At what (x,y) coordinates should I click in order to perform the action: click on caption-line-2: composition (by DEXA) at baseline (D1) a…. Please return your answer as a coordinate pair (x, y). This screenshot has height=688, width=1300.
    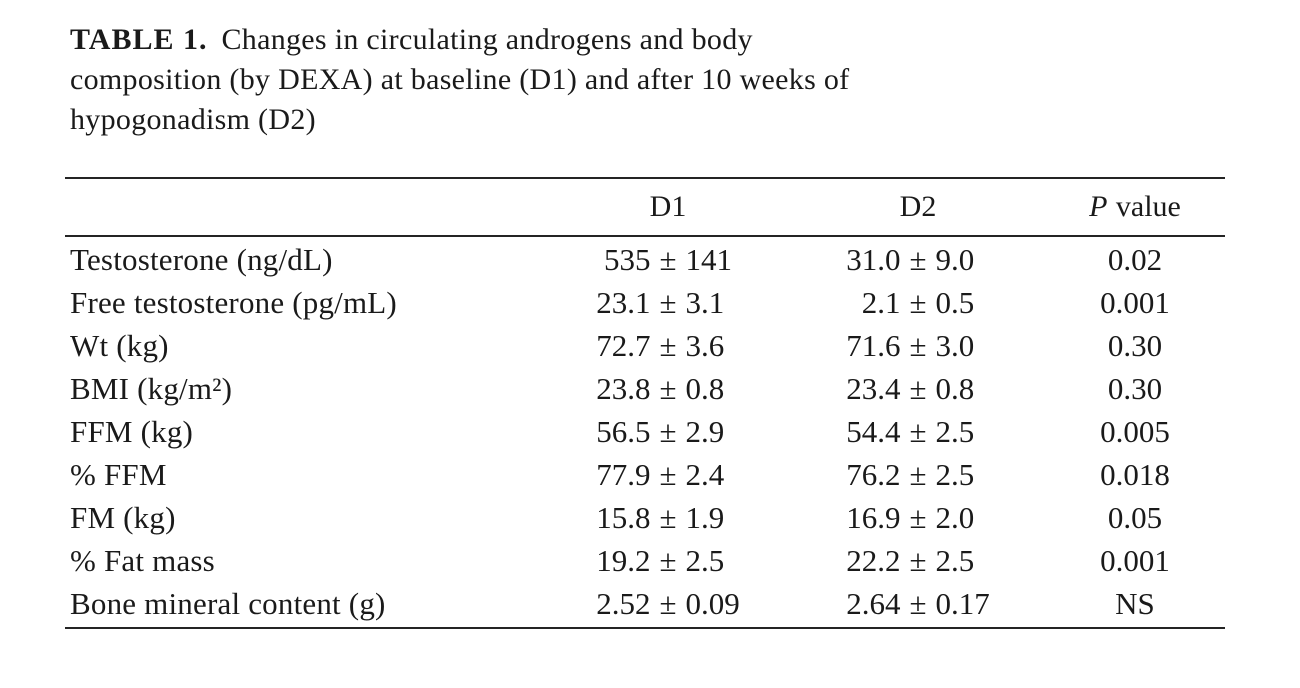
    Looking at the image, I should click on (460, 79).